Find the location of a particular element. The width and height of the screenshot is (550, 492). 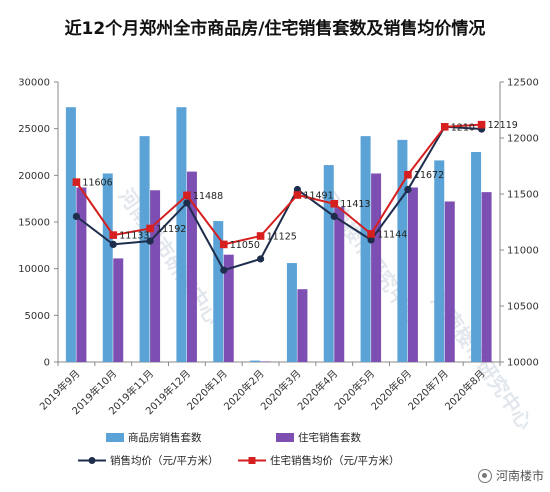

legend-commercial-bar-label: 商品房销售套数 is located at coordinates (165, 437).